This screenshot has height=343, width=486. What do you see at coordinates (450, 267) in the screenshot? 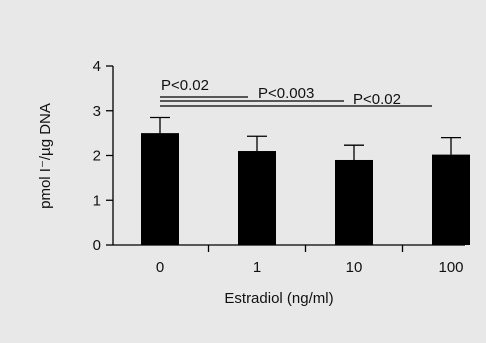
I see `x-tick-label: 100` at bounding box center [450, 267].